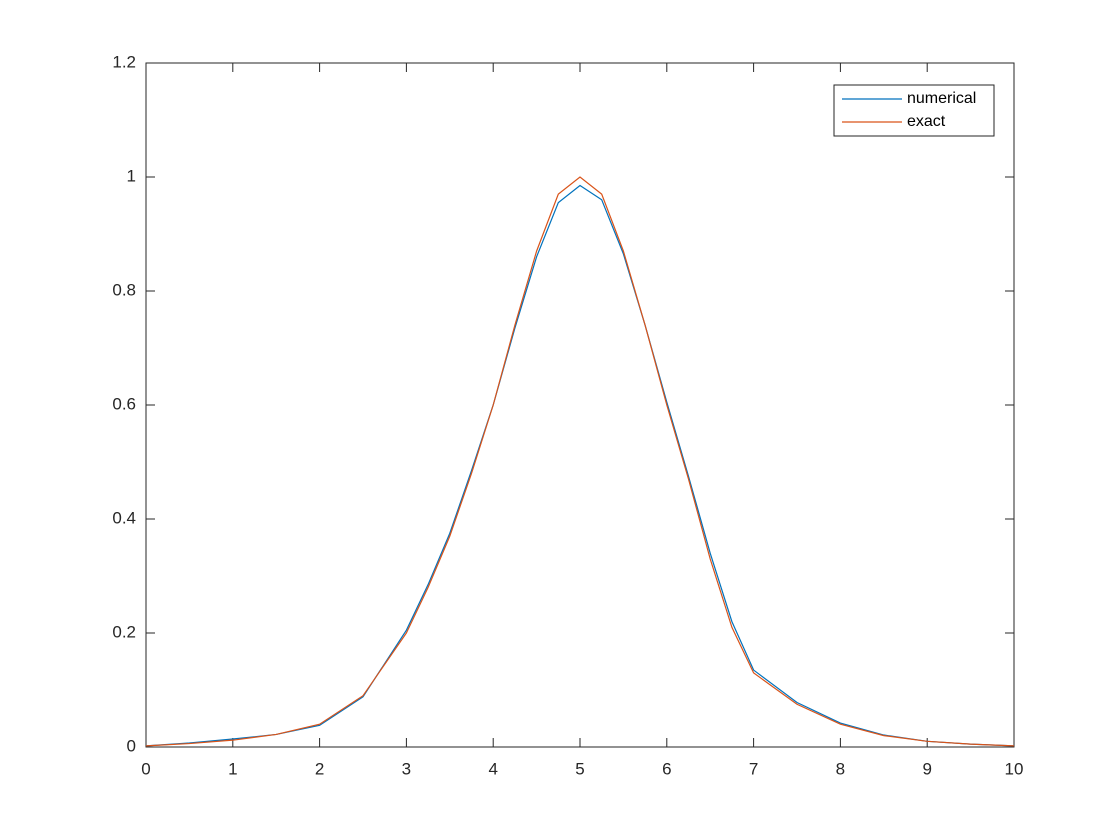  What do you see at coordinates (232, 768) in the screenshot?
I see `x-tick-label: 1` at bounding box center [232, 768].